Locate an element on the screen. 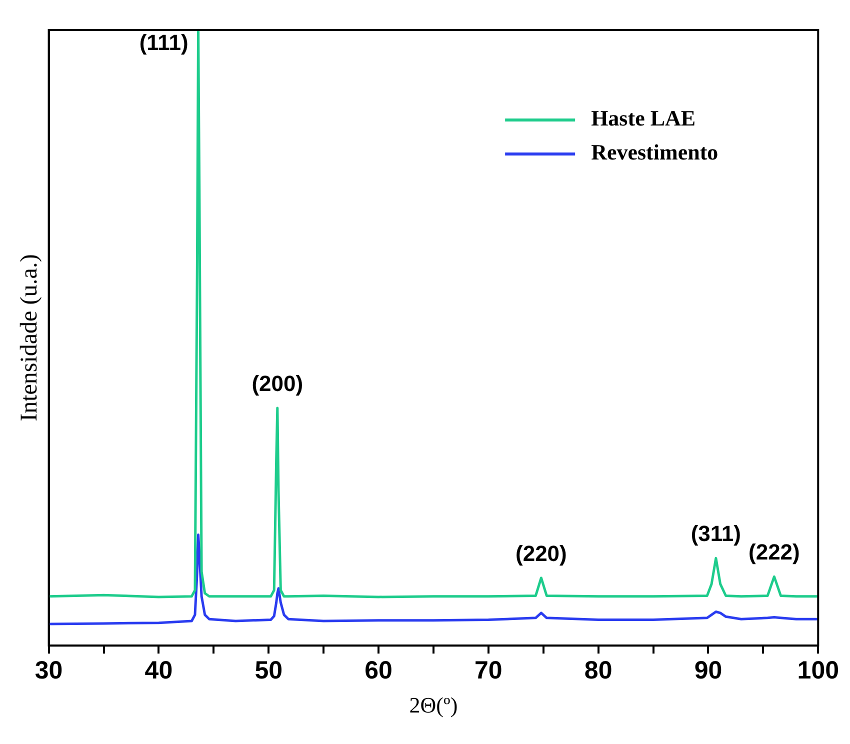 This screenshot has height=744, width=850. x-tick-label: 50 is located at coordinates (268, 670).